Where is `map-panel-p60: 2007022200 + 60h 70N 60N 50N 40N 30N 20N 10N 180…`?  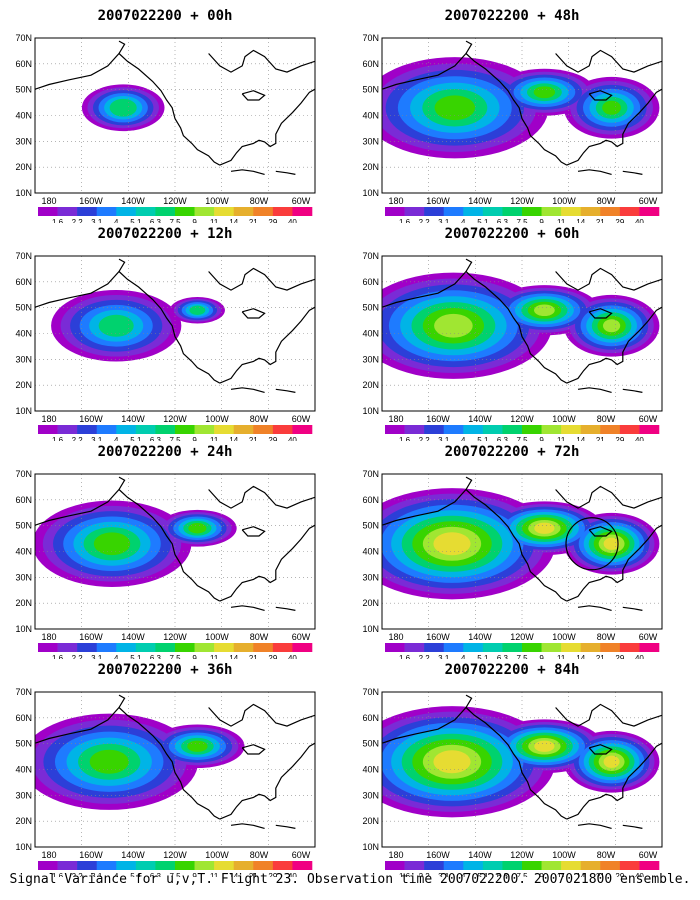
map-panel-p60: 2007022200 + 60h 70N 60N 50N 40N 30N 20N 10N 180… is located at coordinates (512, 333).